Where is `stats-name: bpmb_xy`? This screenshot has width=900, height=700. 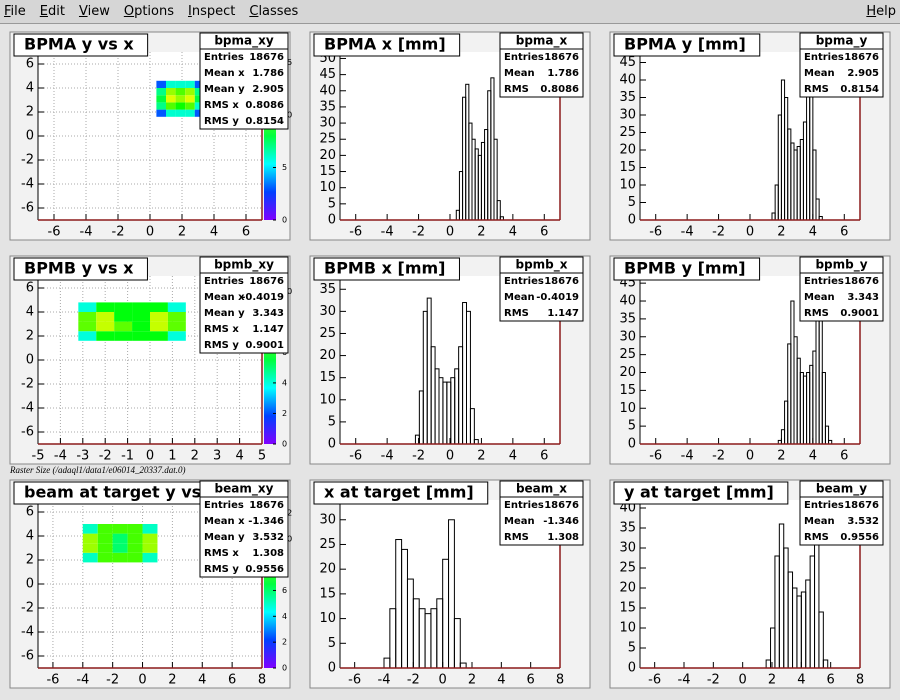 stats-name: bpmb_xy is located at coordinates (244, 265).